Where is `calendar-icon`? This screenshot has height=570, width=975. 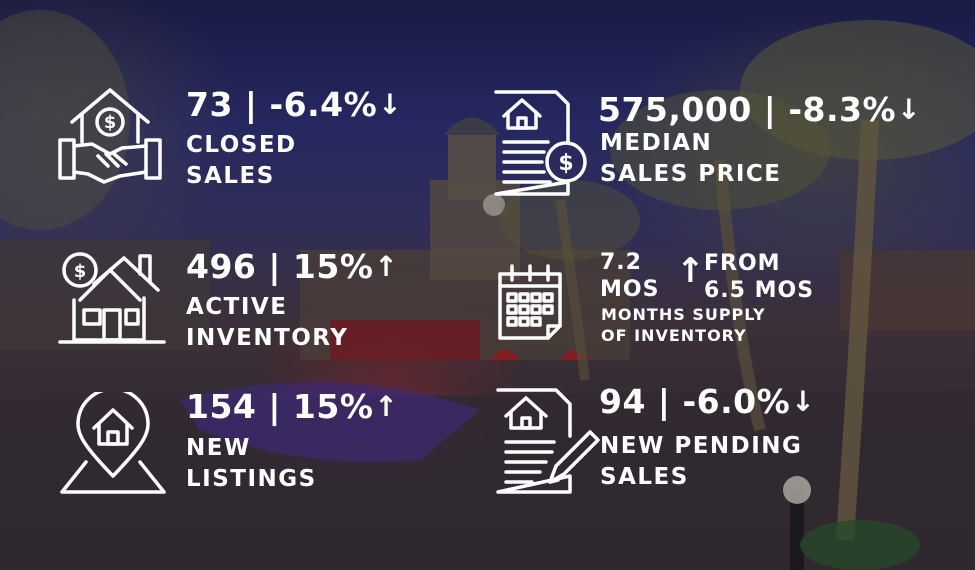 calendar-icon is located at coordinates (530, 302).